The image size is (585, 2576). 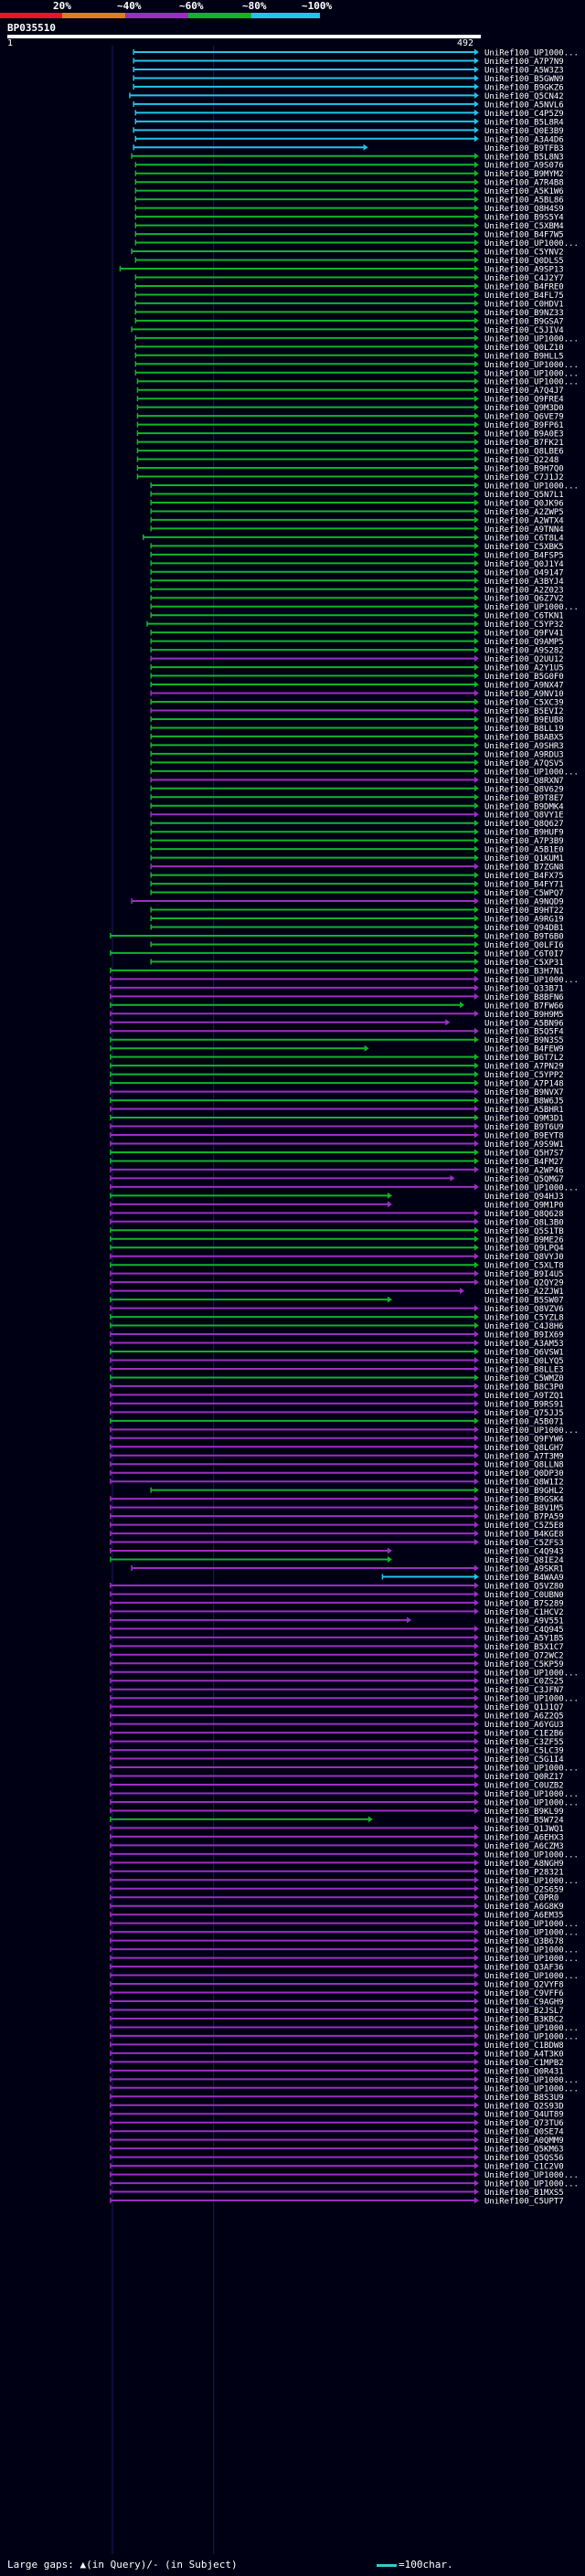 What do you see at coordinates (524, 1040) in the screenshot?
I see `hit-label: UniRef100_B9N3S5` at bounding box center [524, 1040].